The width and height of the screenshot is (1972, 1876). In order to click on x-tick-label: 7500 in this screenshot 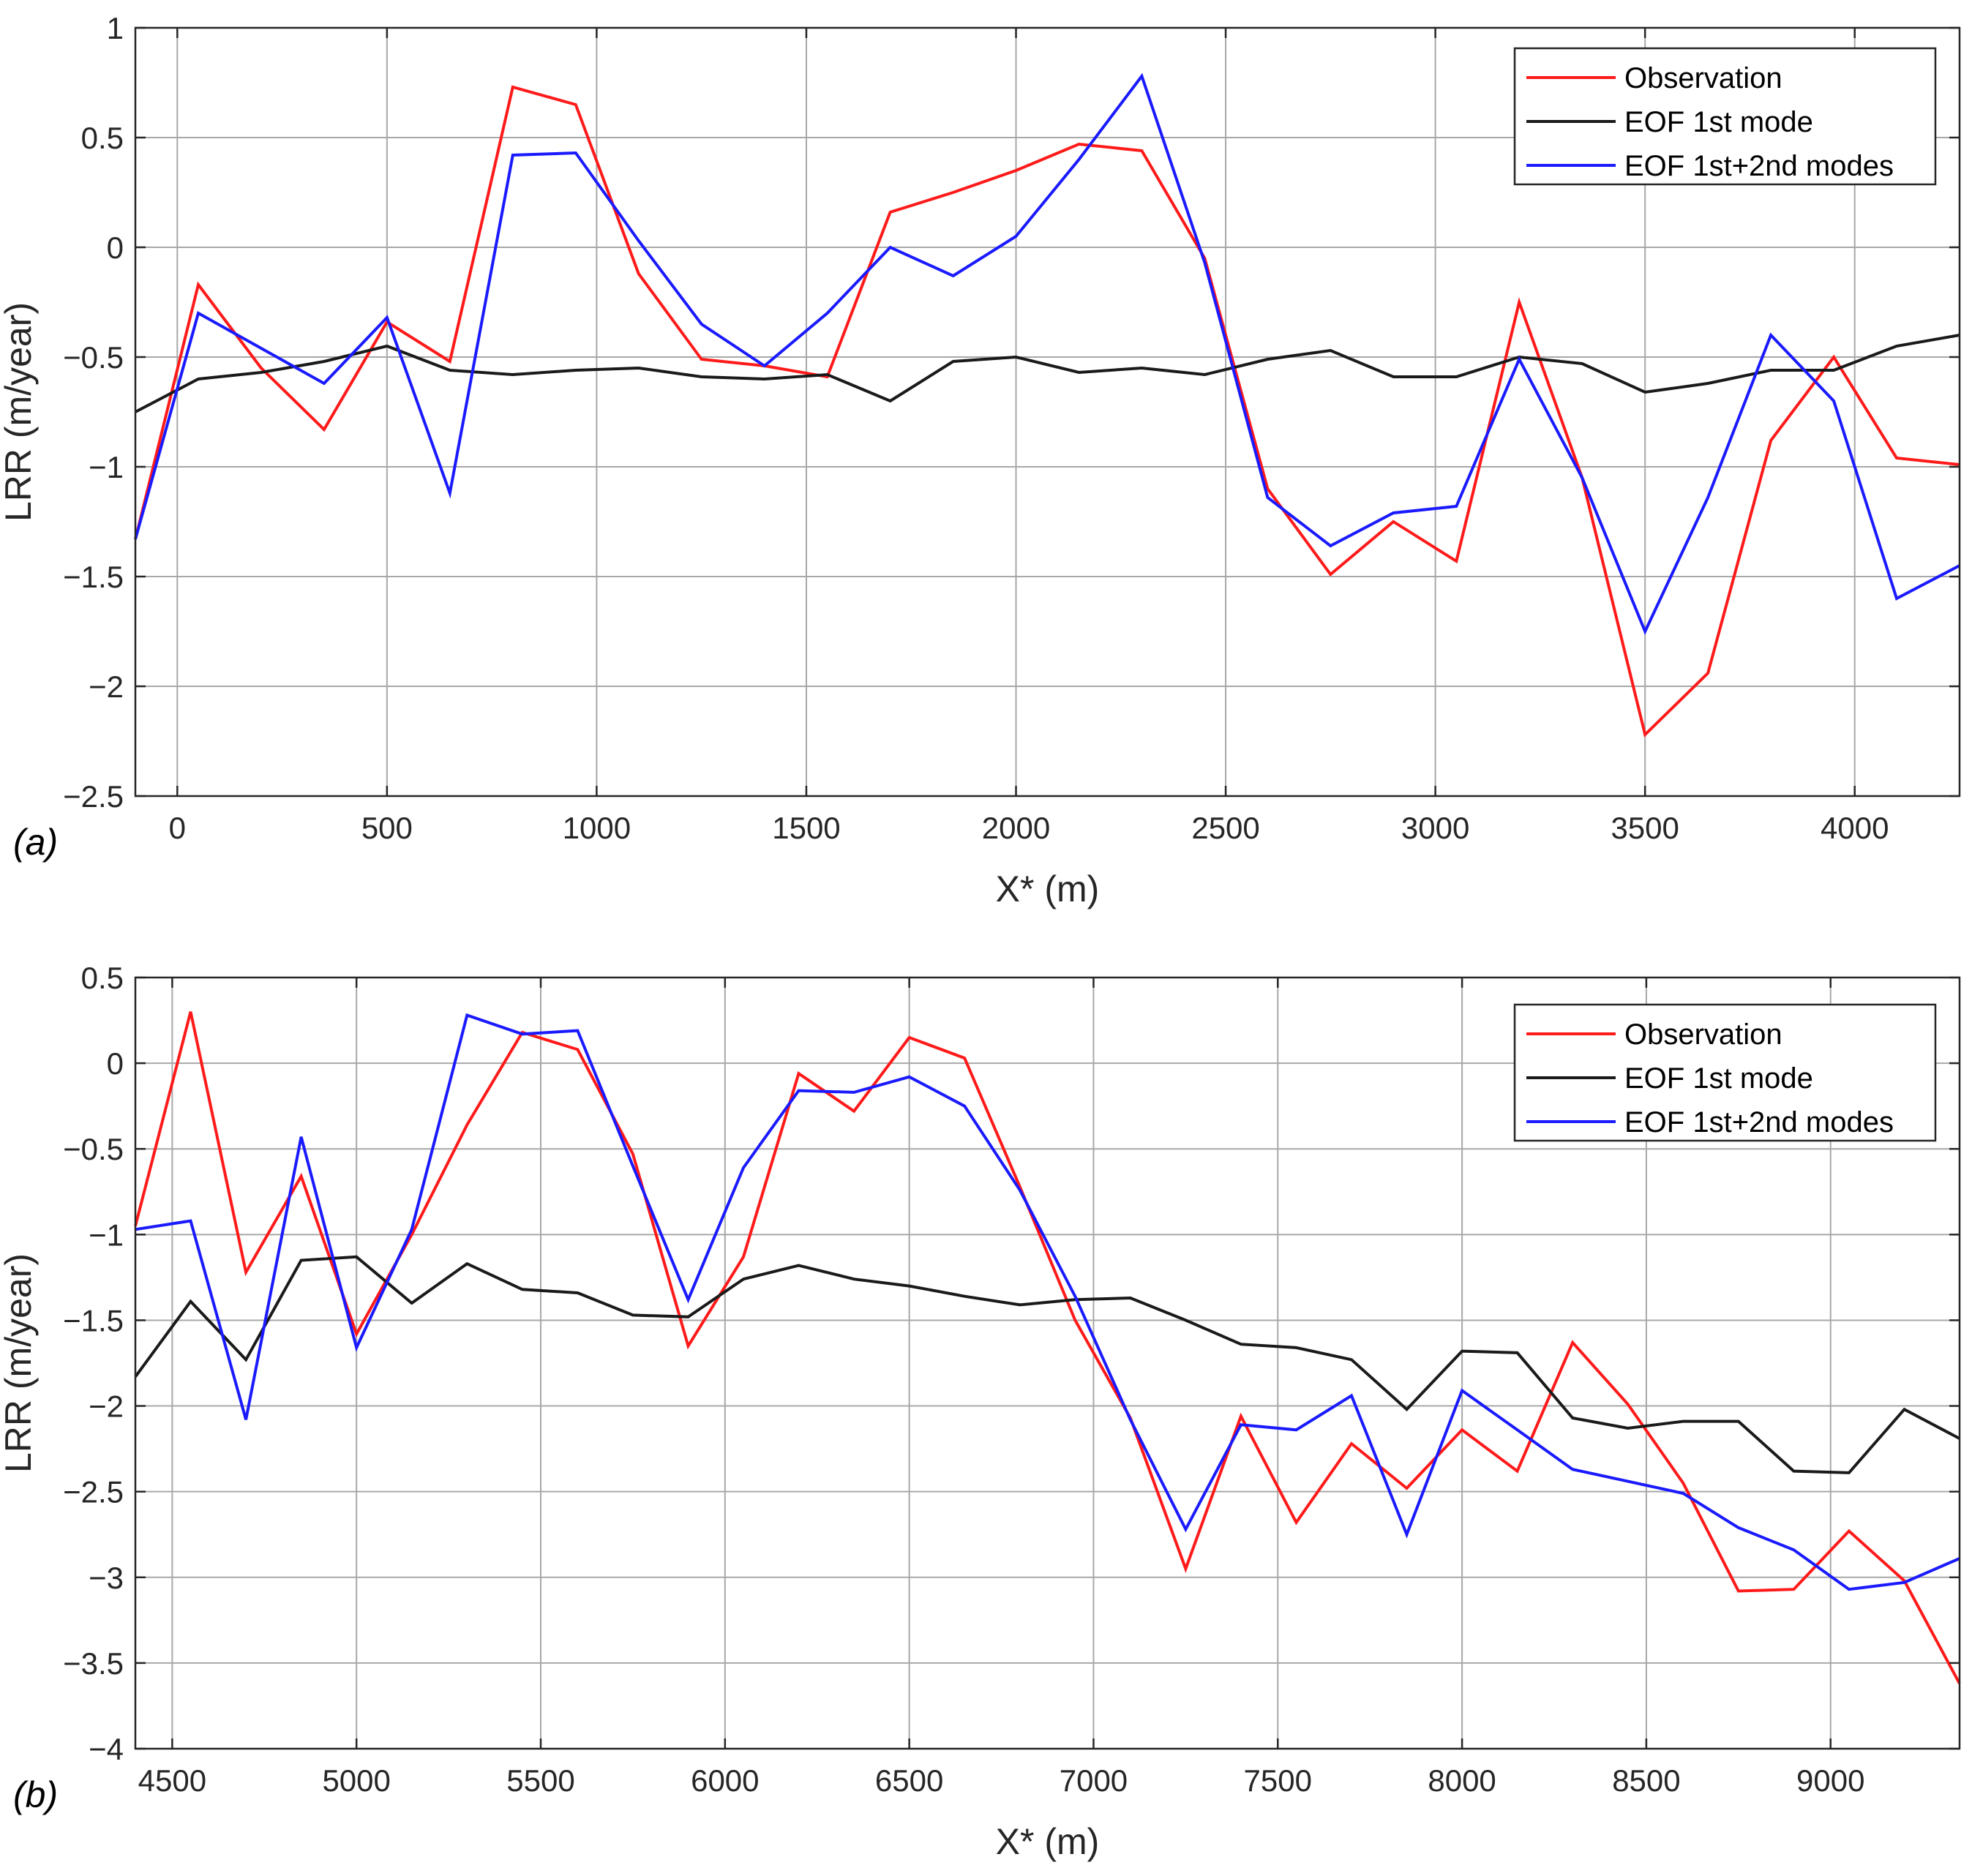, I will do `click(1278, 1780)`.